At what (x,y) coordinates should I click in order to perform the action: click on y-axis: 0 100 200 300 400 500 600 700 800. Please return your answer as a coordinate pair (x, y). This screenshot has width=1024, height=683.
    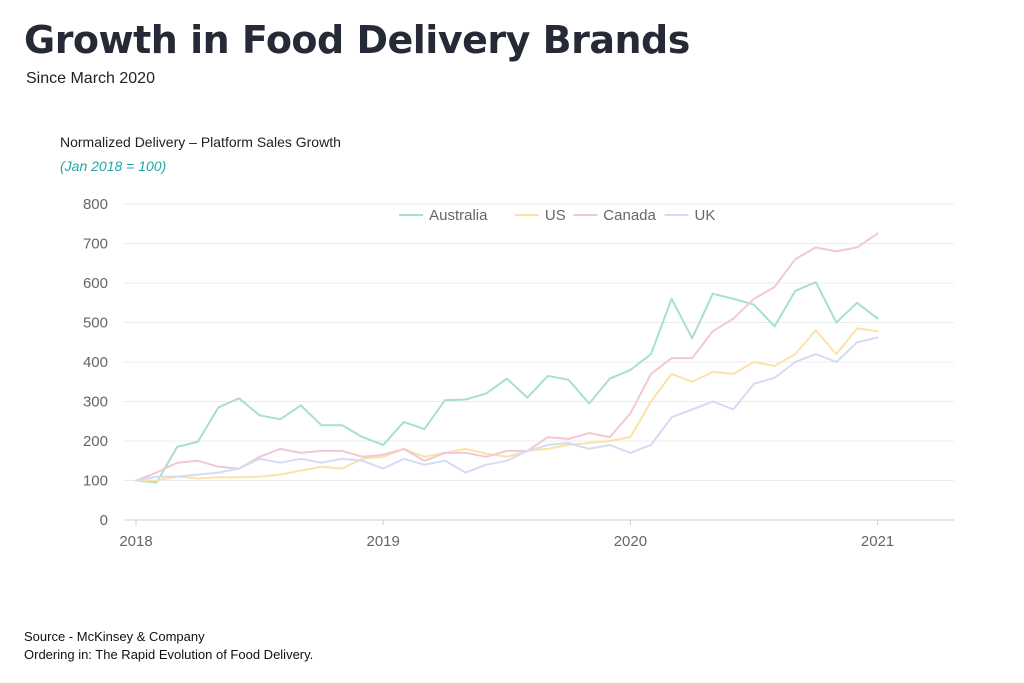
    Looking at the image, I should click on (95, 362).